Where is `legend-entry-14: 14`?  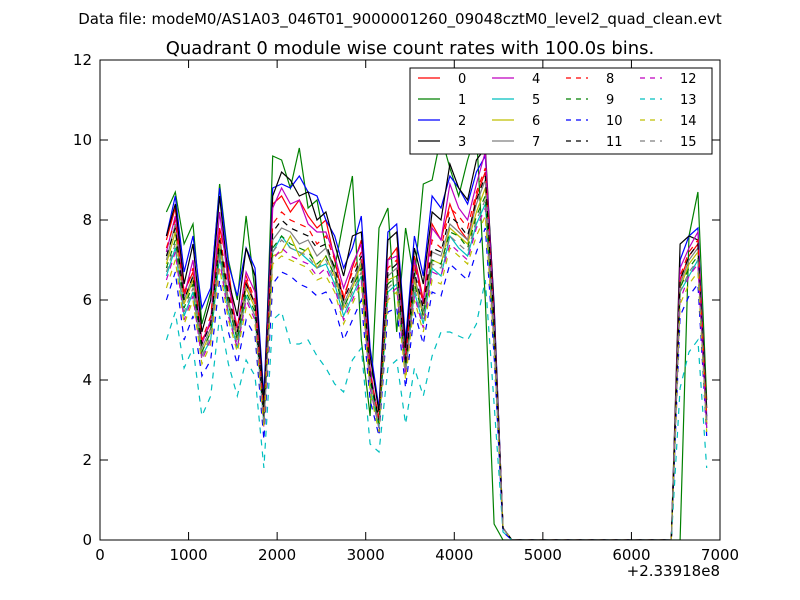 legend-entry-14: 14 is located at coordinates (668, 121).